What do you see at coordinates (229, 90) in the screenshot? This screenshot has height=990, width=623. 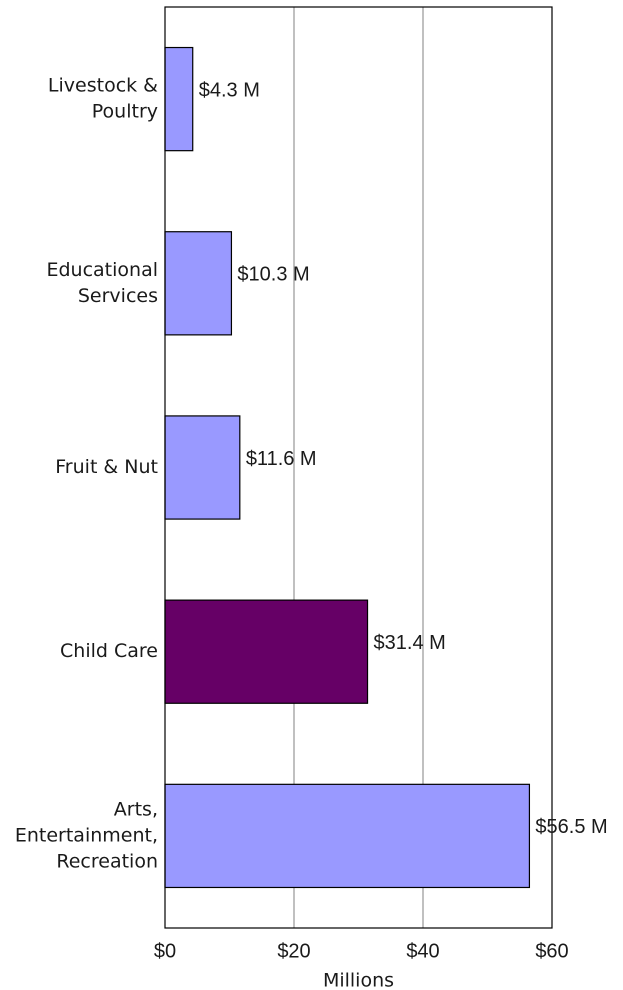 I see `data-label: $4.3 M` at bounding box center [229, 90].